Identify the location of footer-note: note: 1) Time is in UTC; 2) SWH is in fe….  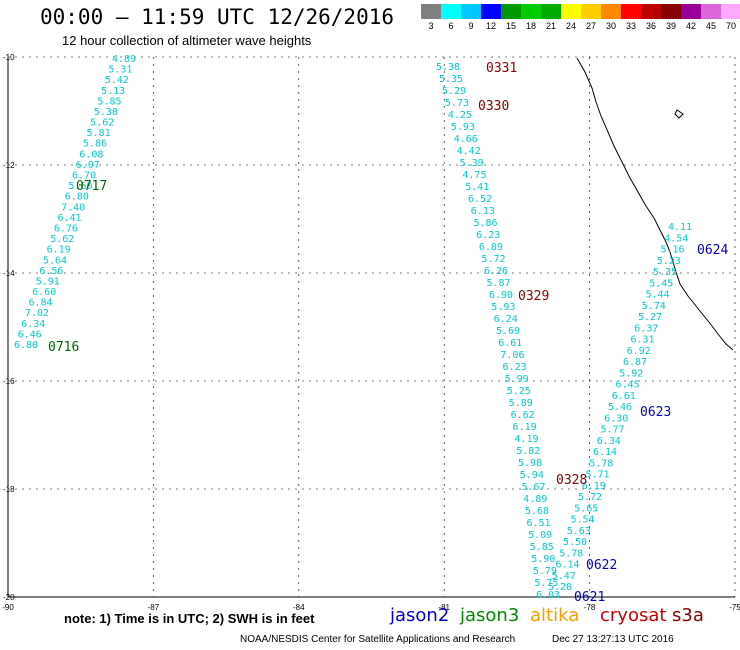
(189, 618).